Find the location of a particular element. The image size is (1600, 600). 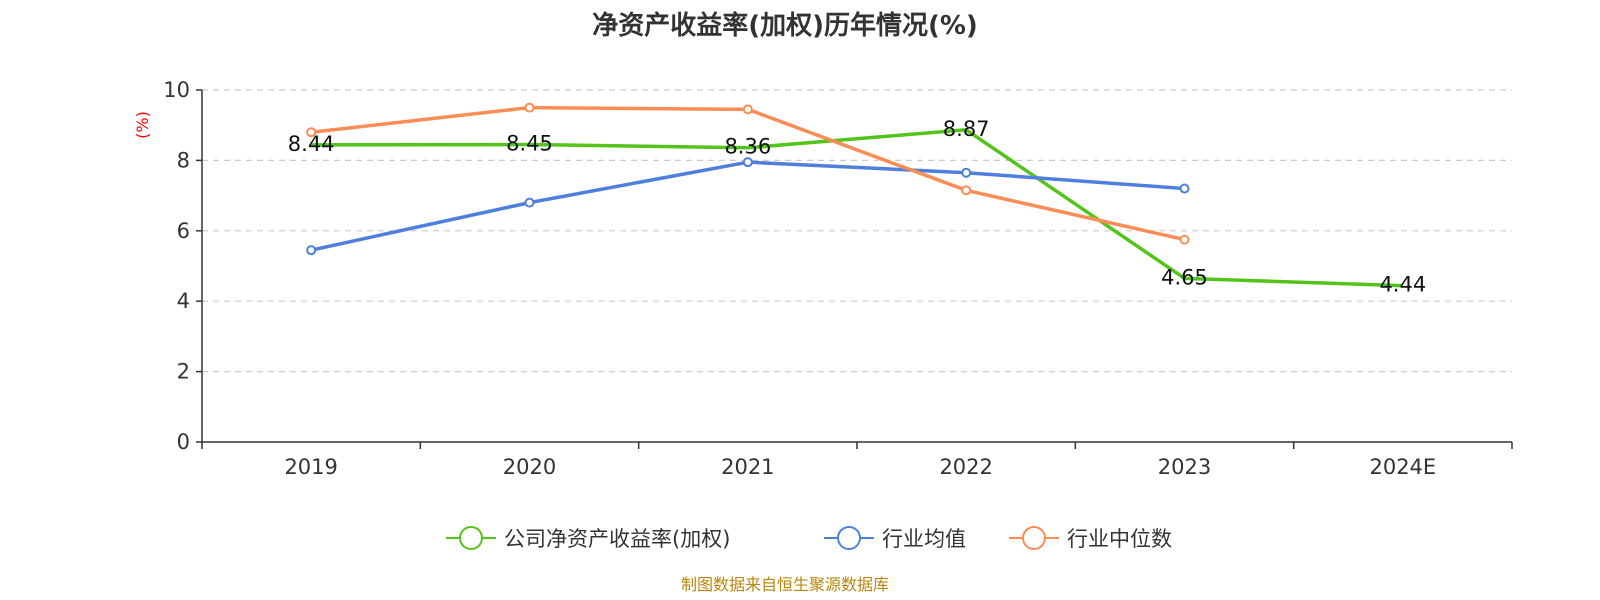

legend-item-1: 行业均值 is located at coordinates (895, 538).